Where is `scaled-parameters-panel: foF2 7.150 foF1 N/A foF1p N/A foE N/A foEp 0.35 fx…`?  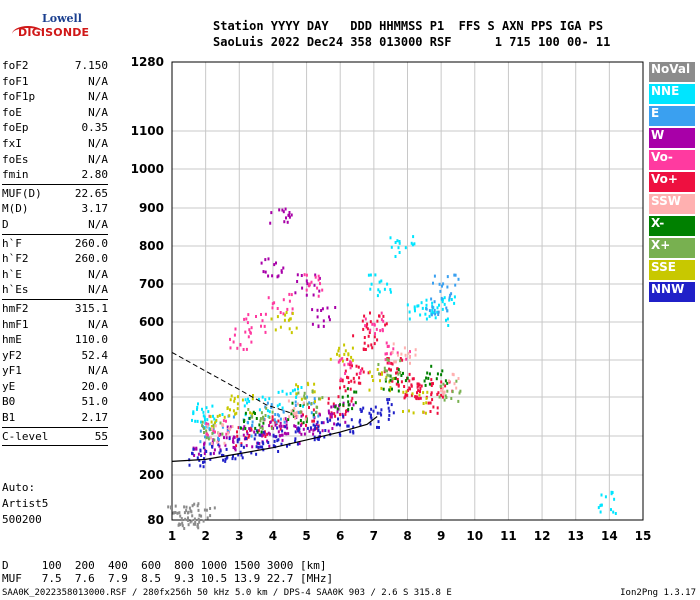
scaled-parameters-panel: foF2 7.150 foF1 N/A foF1p N/A foE N/A foEp 0.35 fx… is located at coordinates (55, 252).